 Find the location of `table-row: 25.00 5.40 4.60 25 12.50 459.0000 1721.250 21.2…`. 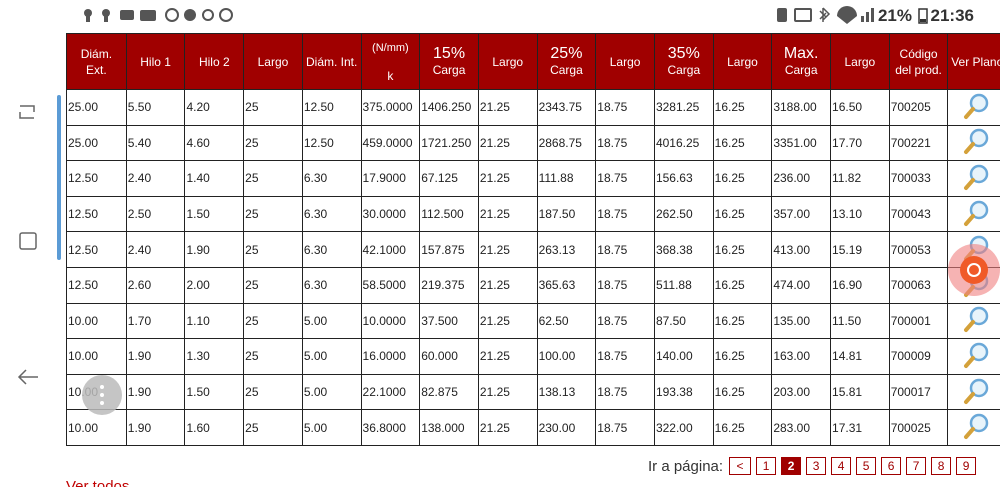

table-row: 25.00 5.40 4.60 25 12.50 459.0000 1721.250 21.2… is located at coordinates (533, 143).